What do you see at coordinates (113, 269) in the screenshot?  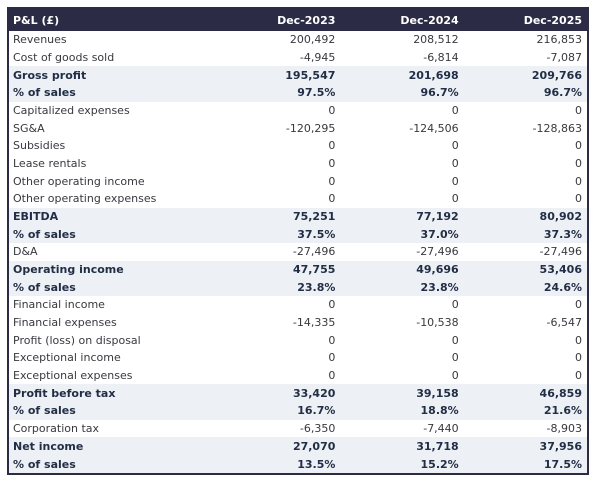 I see `row-label: Operating income` at bounding box center [113, 269].